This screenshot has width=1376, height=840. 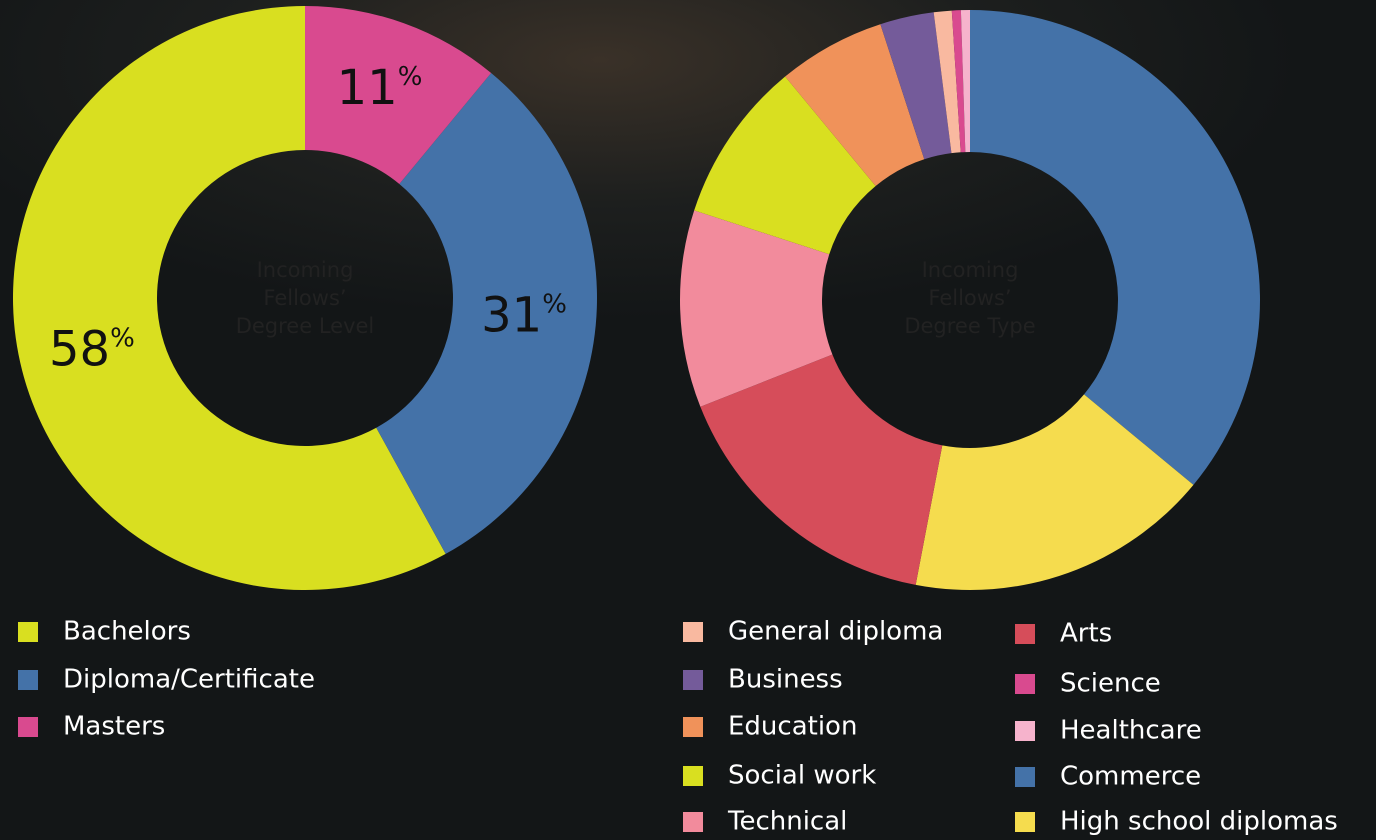 I want to click on center-label: Incoming Fellows’ Degree Type, so click(x=970, y=298).